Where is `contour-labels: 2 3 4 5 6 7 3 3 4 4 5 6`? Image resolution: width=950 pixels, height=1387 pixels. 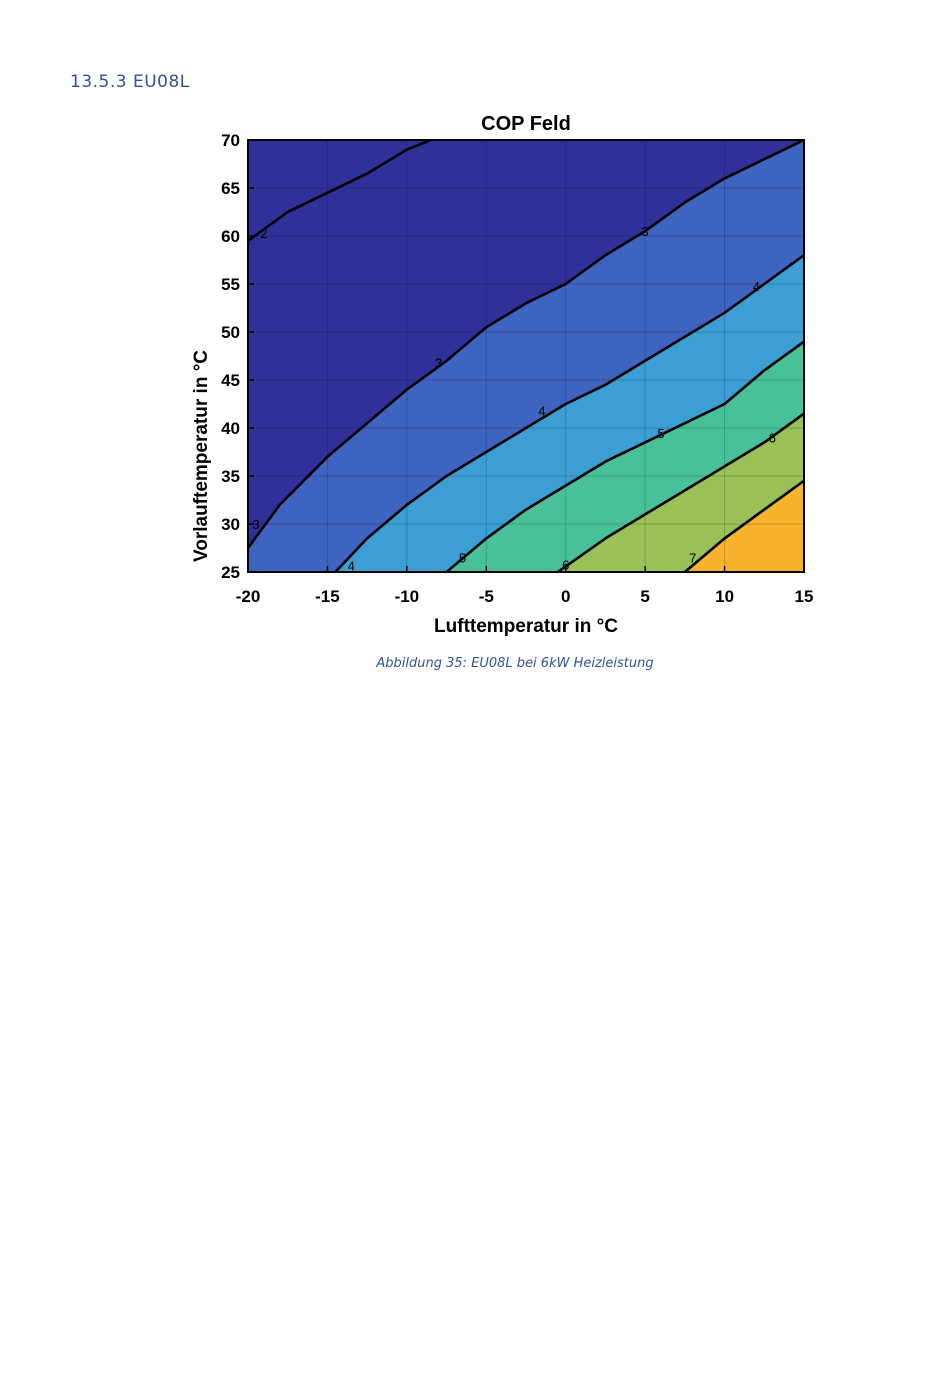 contour-labels: 2 3 4 5 6 7 3 3 4 4 5 6 is located at coordinates (514, 398).